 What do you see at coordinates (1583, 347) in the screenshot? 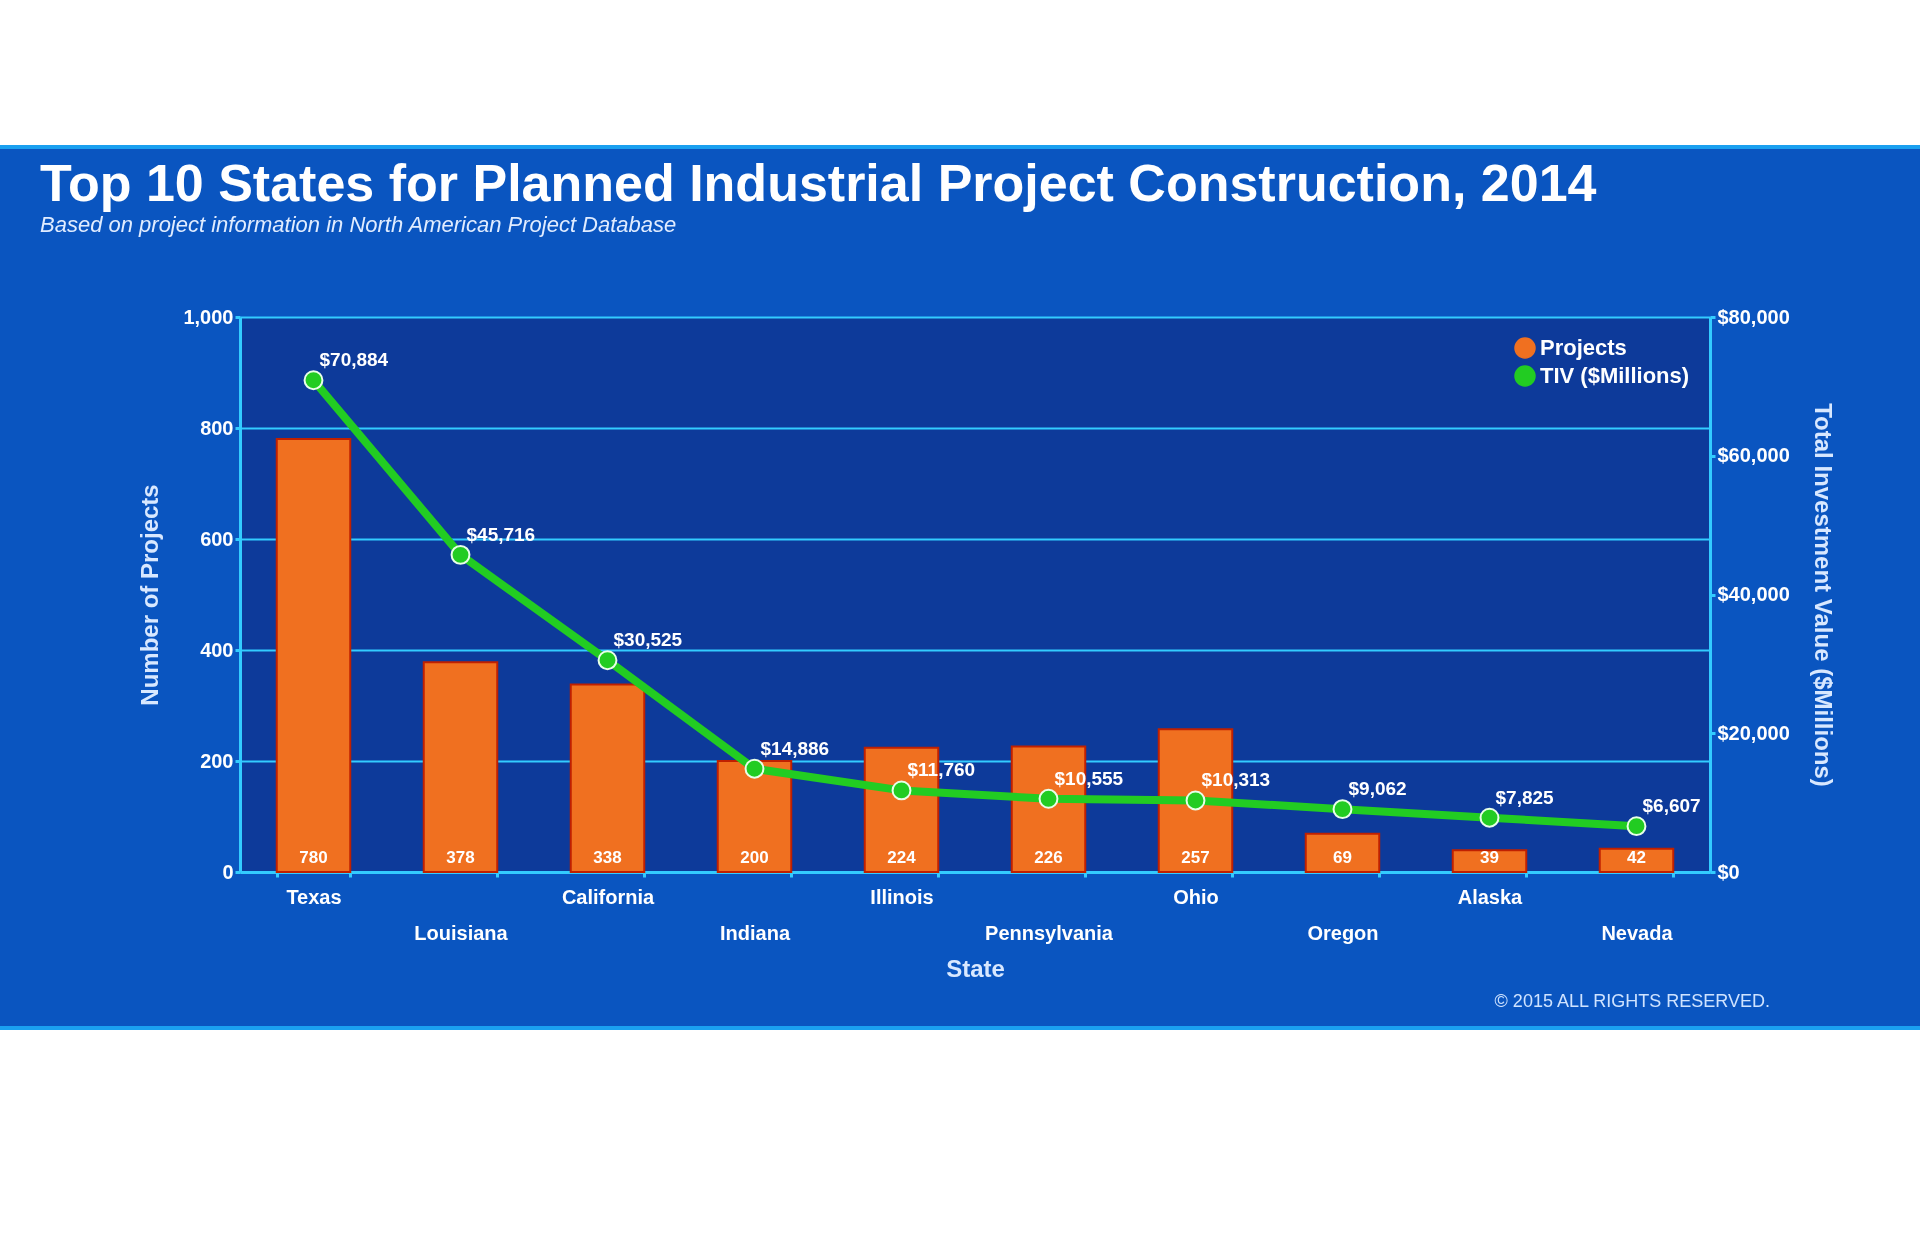
I see `legend-label: Projects` at bounding box center [1583, 347].